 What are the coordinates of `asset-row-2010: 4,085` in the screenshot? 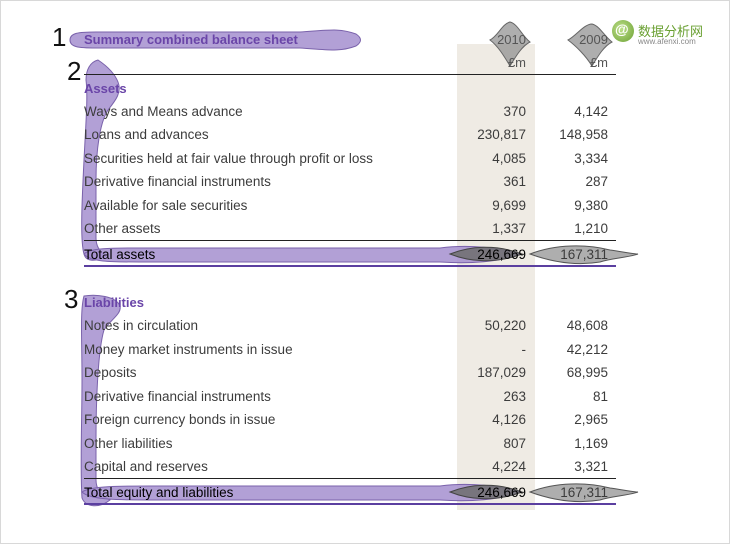 It's located at (509, 158).